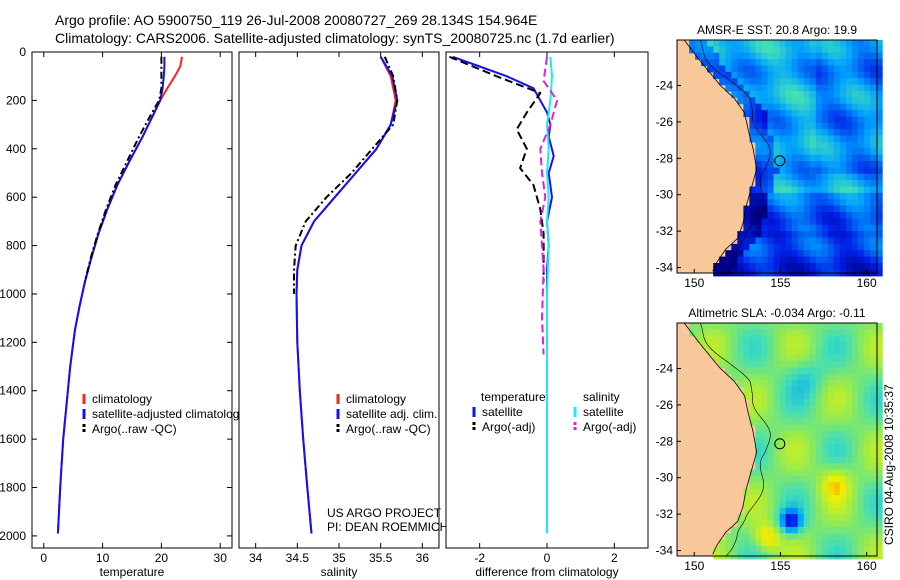 The height and width of the screenshot is (580, 900). Describe the element at coordinates (384, 513) in the screenshot. I see `credit-line-1: US ARGO PROJECT` at that location.